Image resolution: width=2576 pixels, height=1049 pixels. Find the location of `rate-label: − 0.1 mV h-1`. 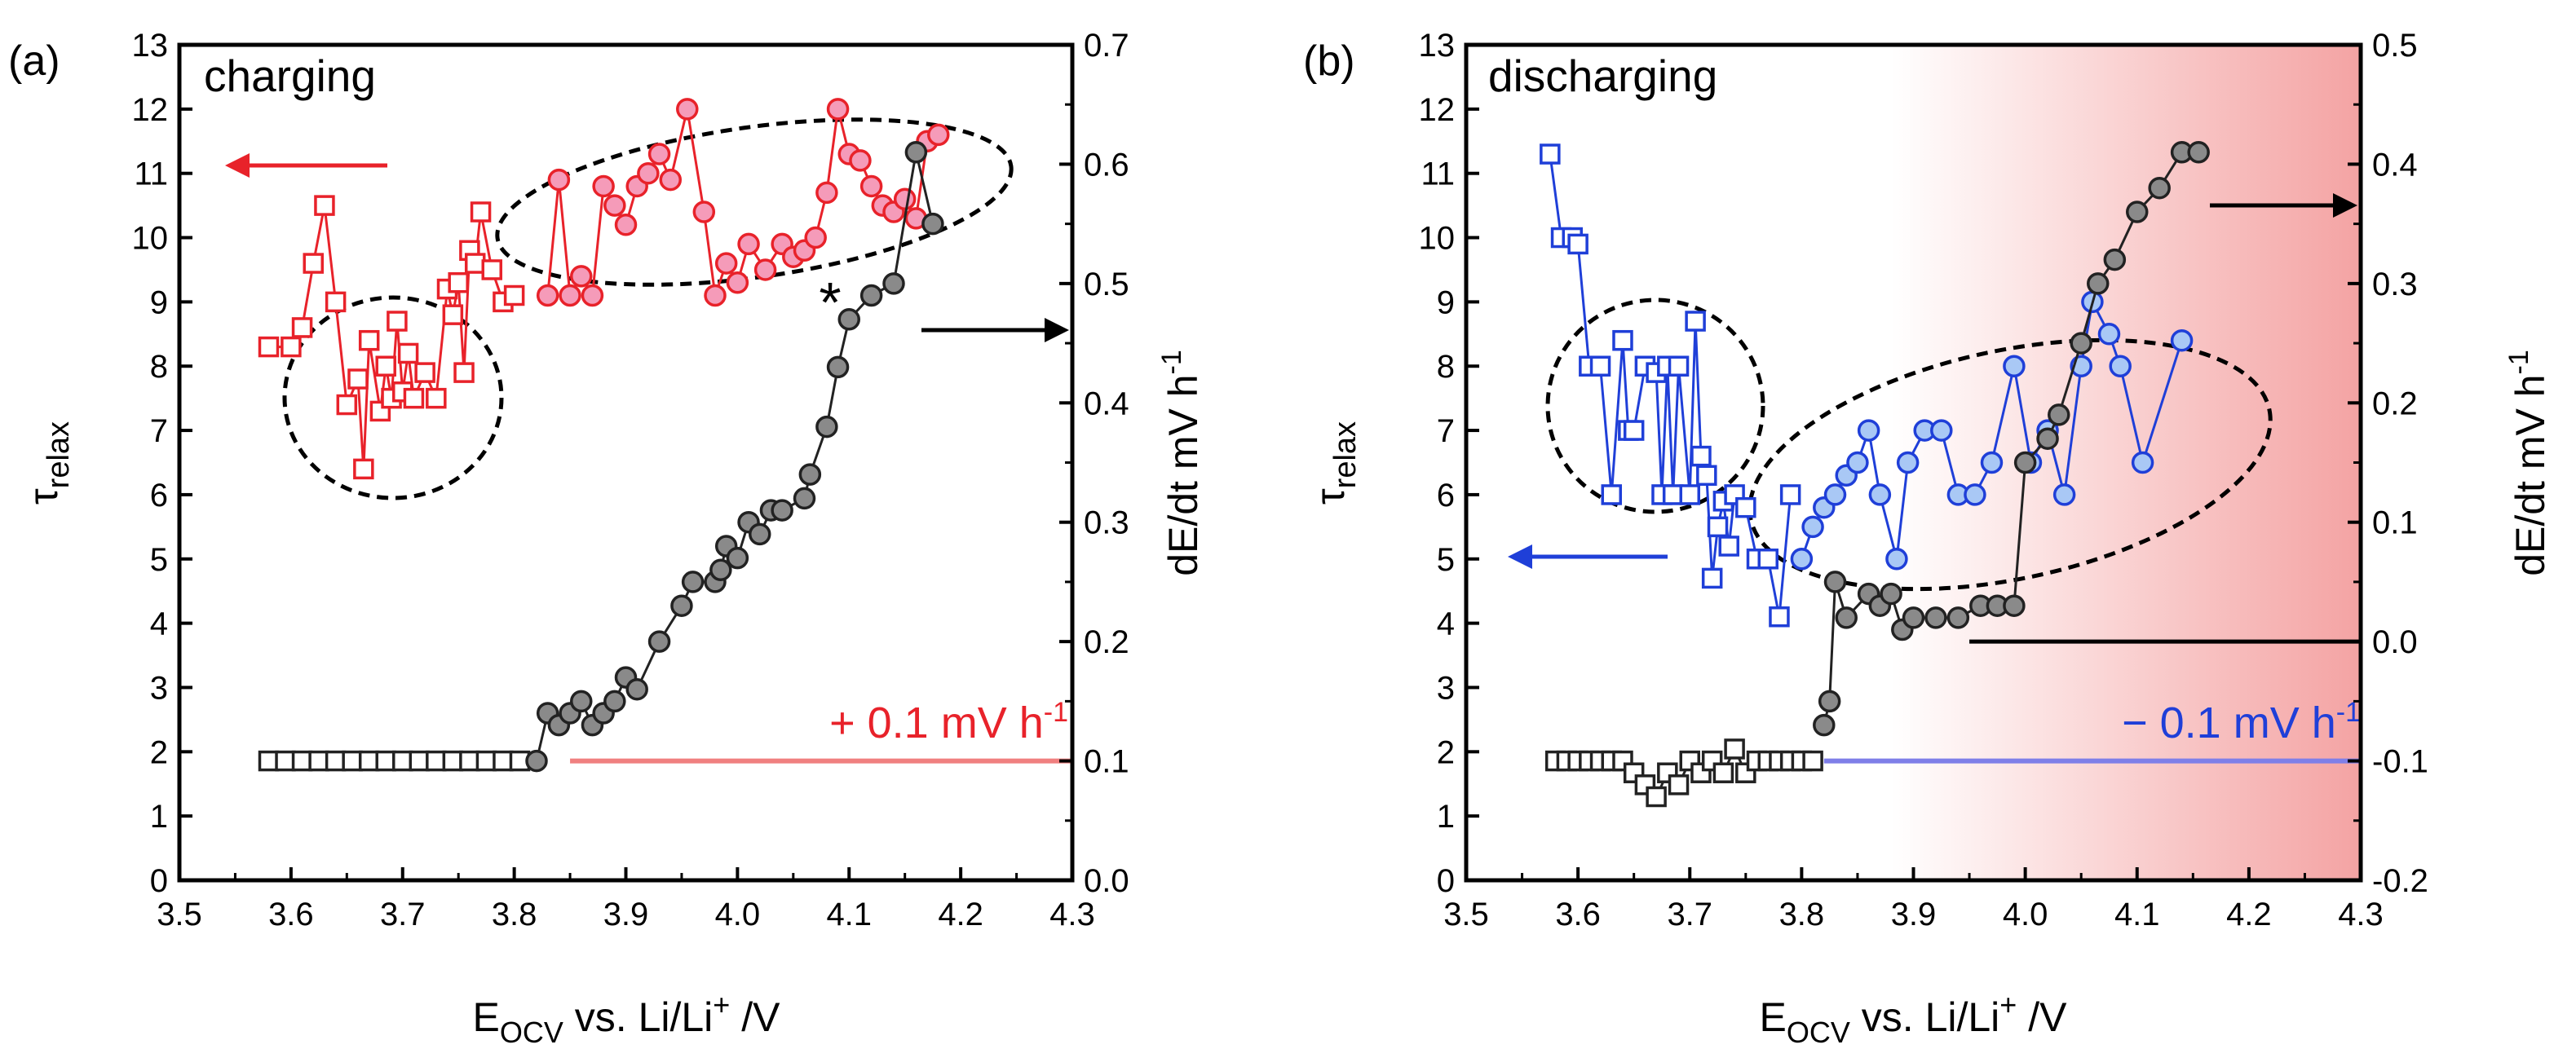

rate-label: − 0.1 mV h-1 is located at coordinates (2241, 722).